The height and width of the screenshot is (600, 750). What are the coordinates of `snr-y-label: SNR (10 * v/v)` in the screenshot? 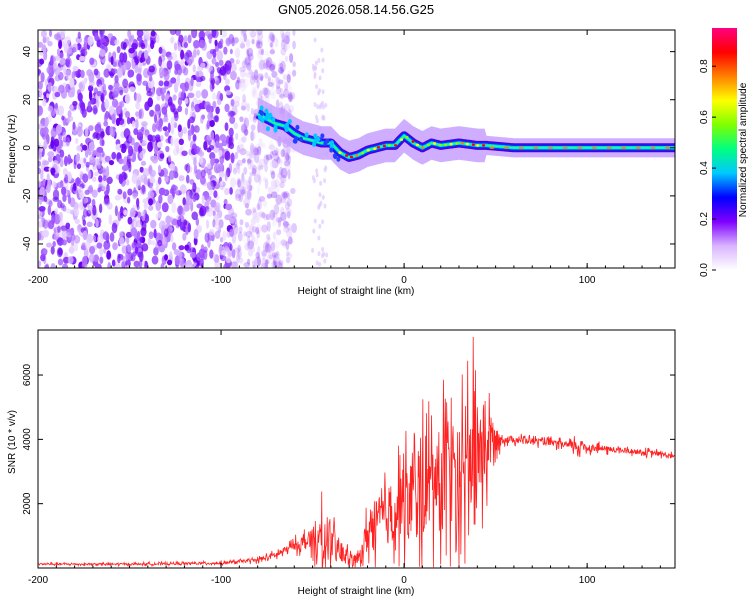 It's located at (12, 442).